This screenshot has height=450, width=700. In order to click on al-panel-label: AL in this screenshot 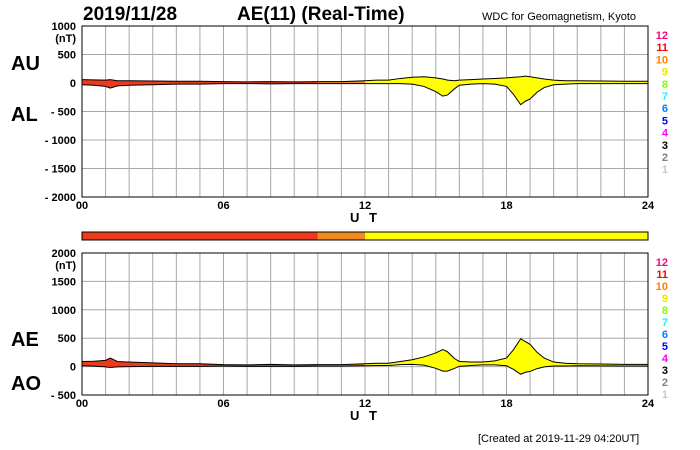, I will do `click(24, 115)`.